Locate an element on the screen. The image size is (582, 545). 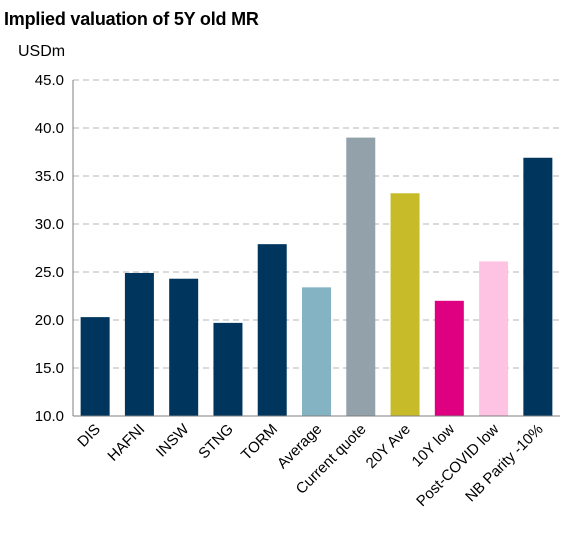
y-tick-label: 25.0 is located at coordinates (49, 272).